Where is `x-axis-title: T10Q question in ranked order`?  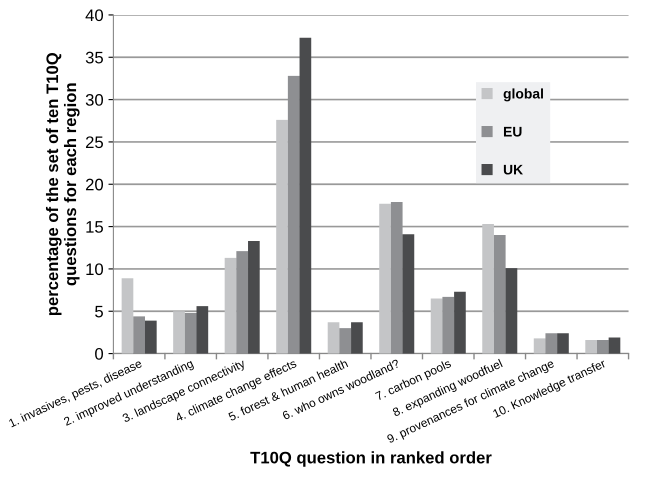
x-axis-title: T10Q question in ranked order is located at coordinates (371, 459).